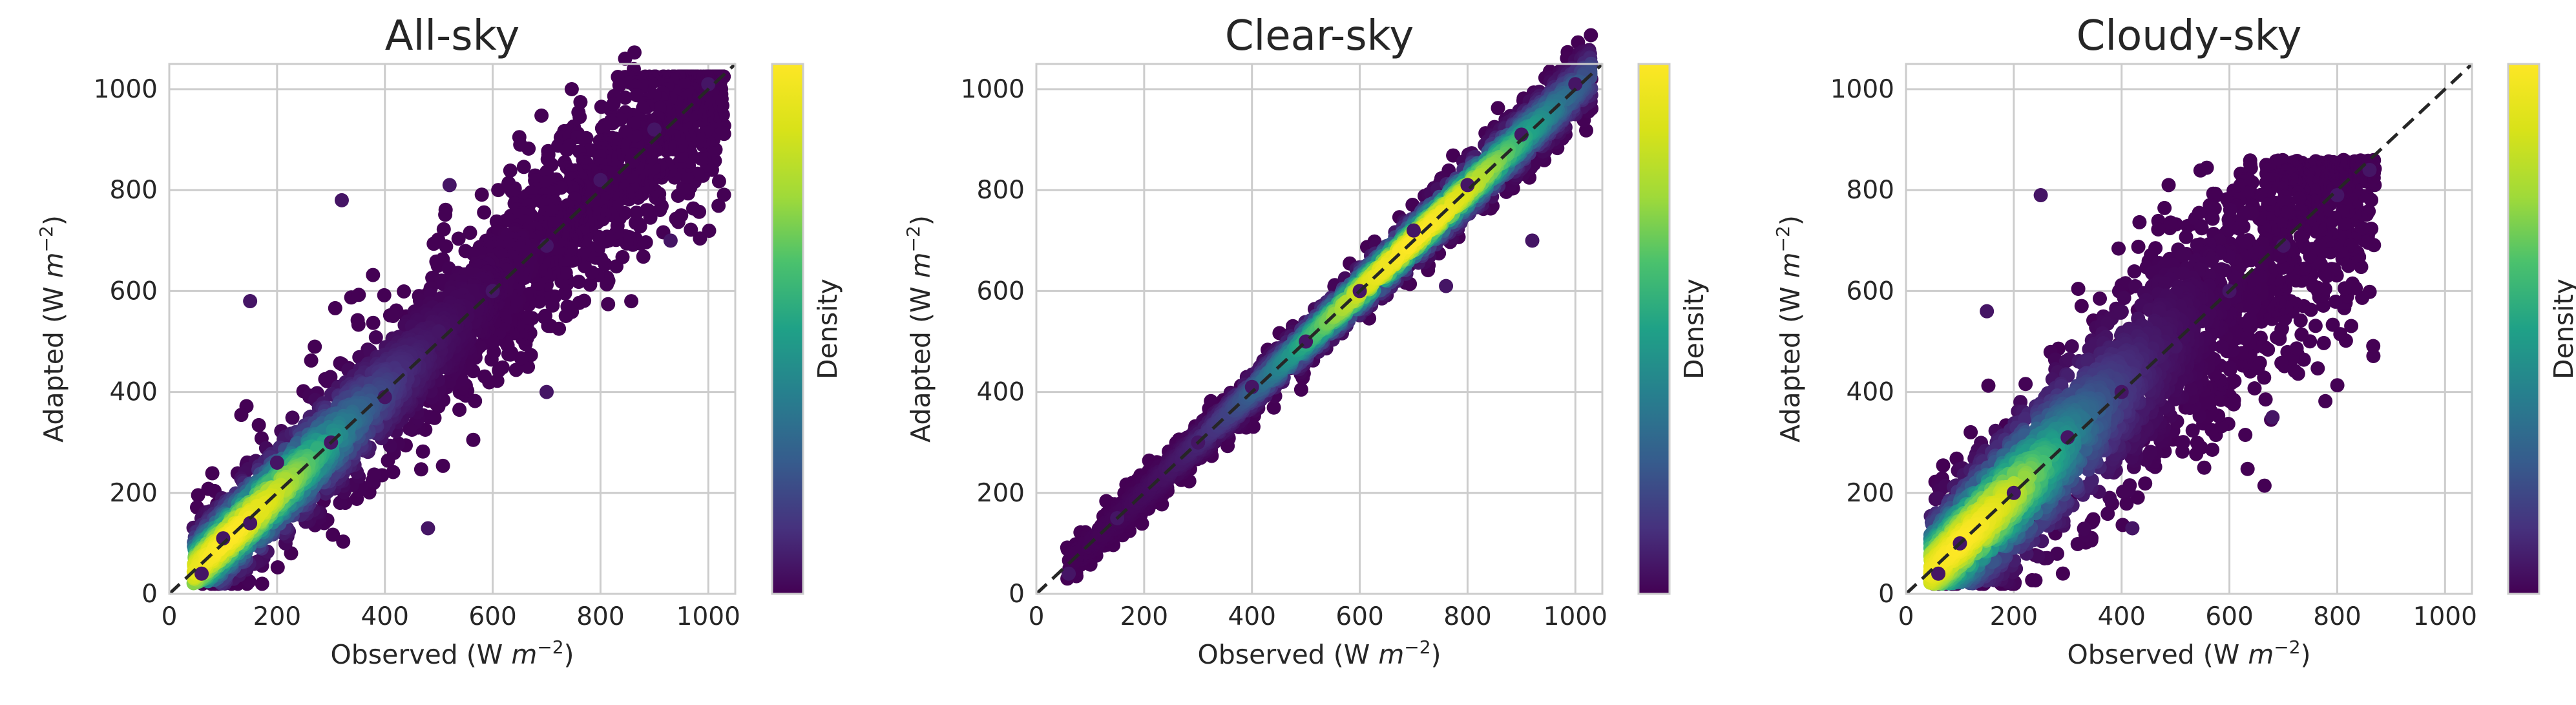 Image resolution: width=2576 pixels, height=705 pixels. I want to click on colorbar, so click(787, 329).